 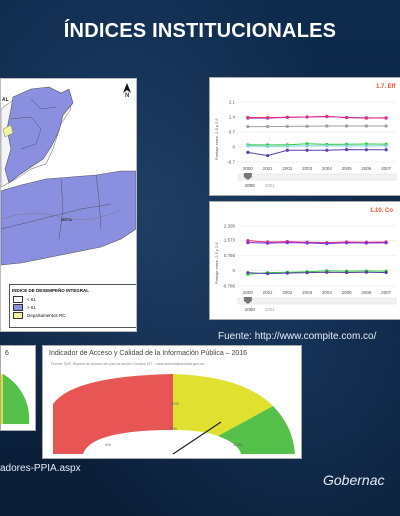 I want to click on y-tick-label: -0.7, so click(x=231, y=162).